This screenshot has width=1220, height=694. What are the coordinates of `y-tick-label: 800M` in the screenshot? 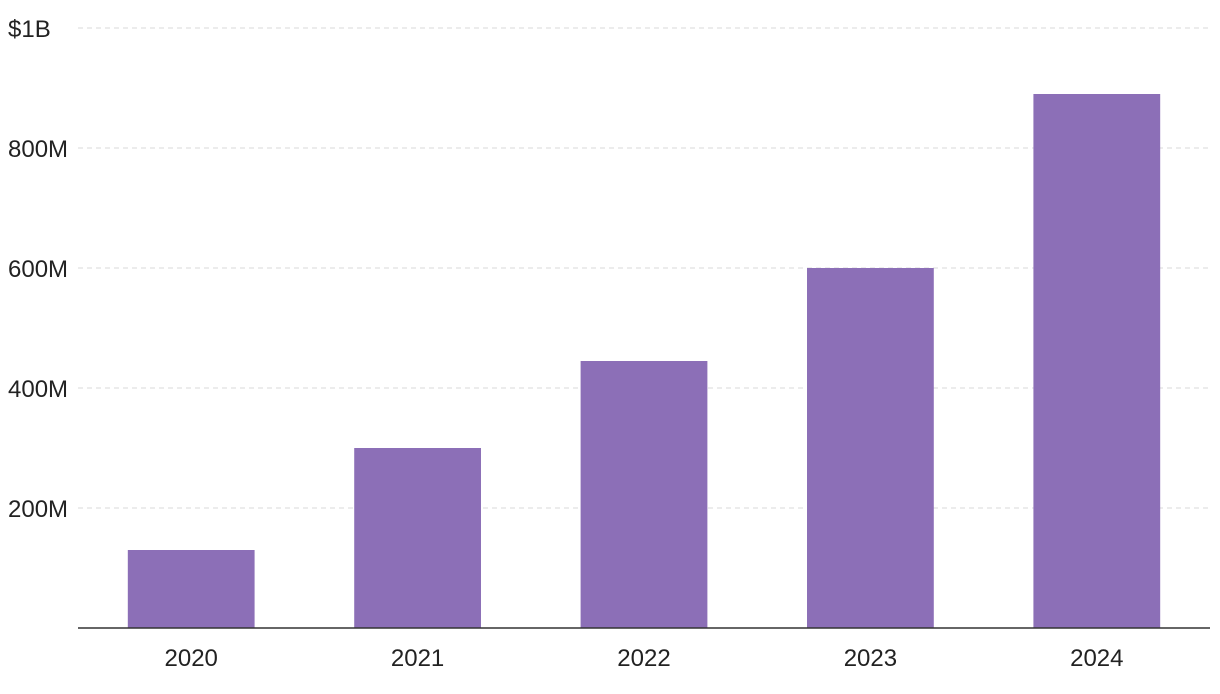 It's located at (38, 149).